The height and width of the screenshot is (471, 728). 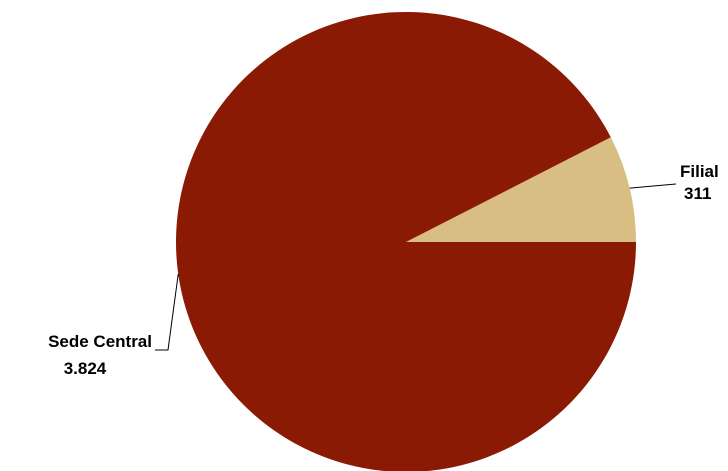 What do you see at coordinates (697, 193) in the screenshot?
I see `slice-label-filial-value: 311` at bounding box center [697, 193].